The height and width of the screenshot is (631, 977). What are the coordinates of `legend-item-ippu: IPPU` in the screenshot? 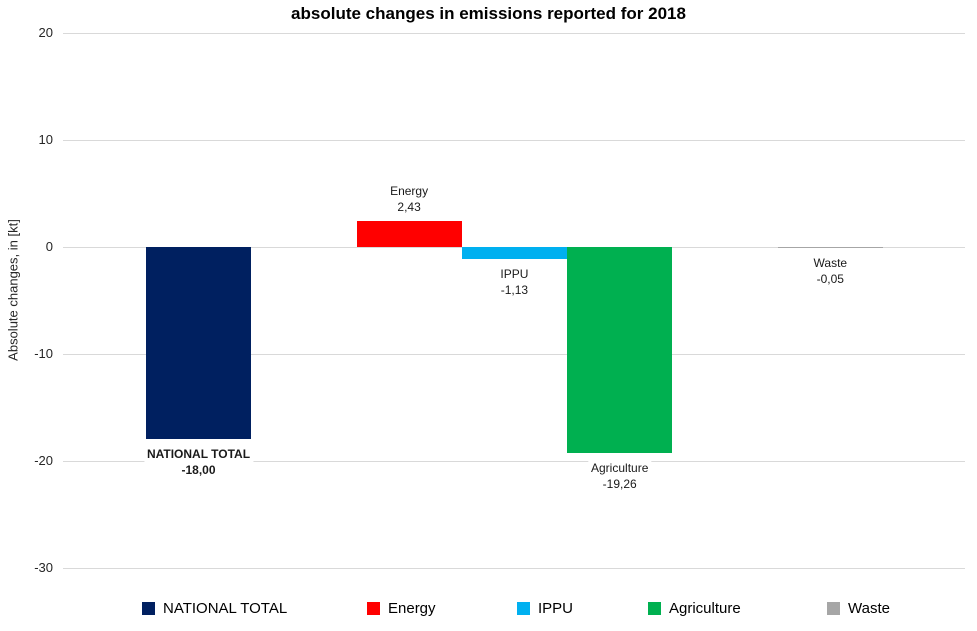 It's located at (545, 608).